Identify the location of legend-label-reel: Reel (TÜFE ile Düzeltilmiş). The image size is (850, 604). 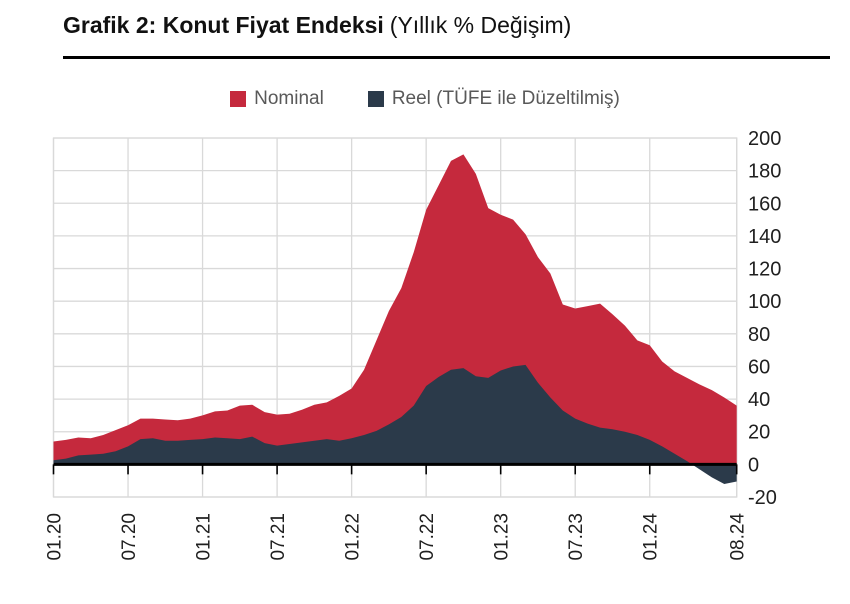
(505, 98).